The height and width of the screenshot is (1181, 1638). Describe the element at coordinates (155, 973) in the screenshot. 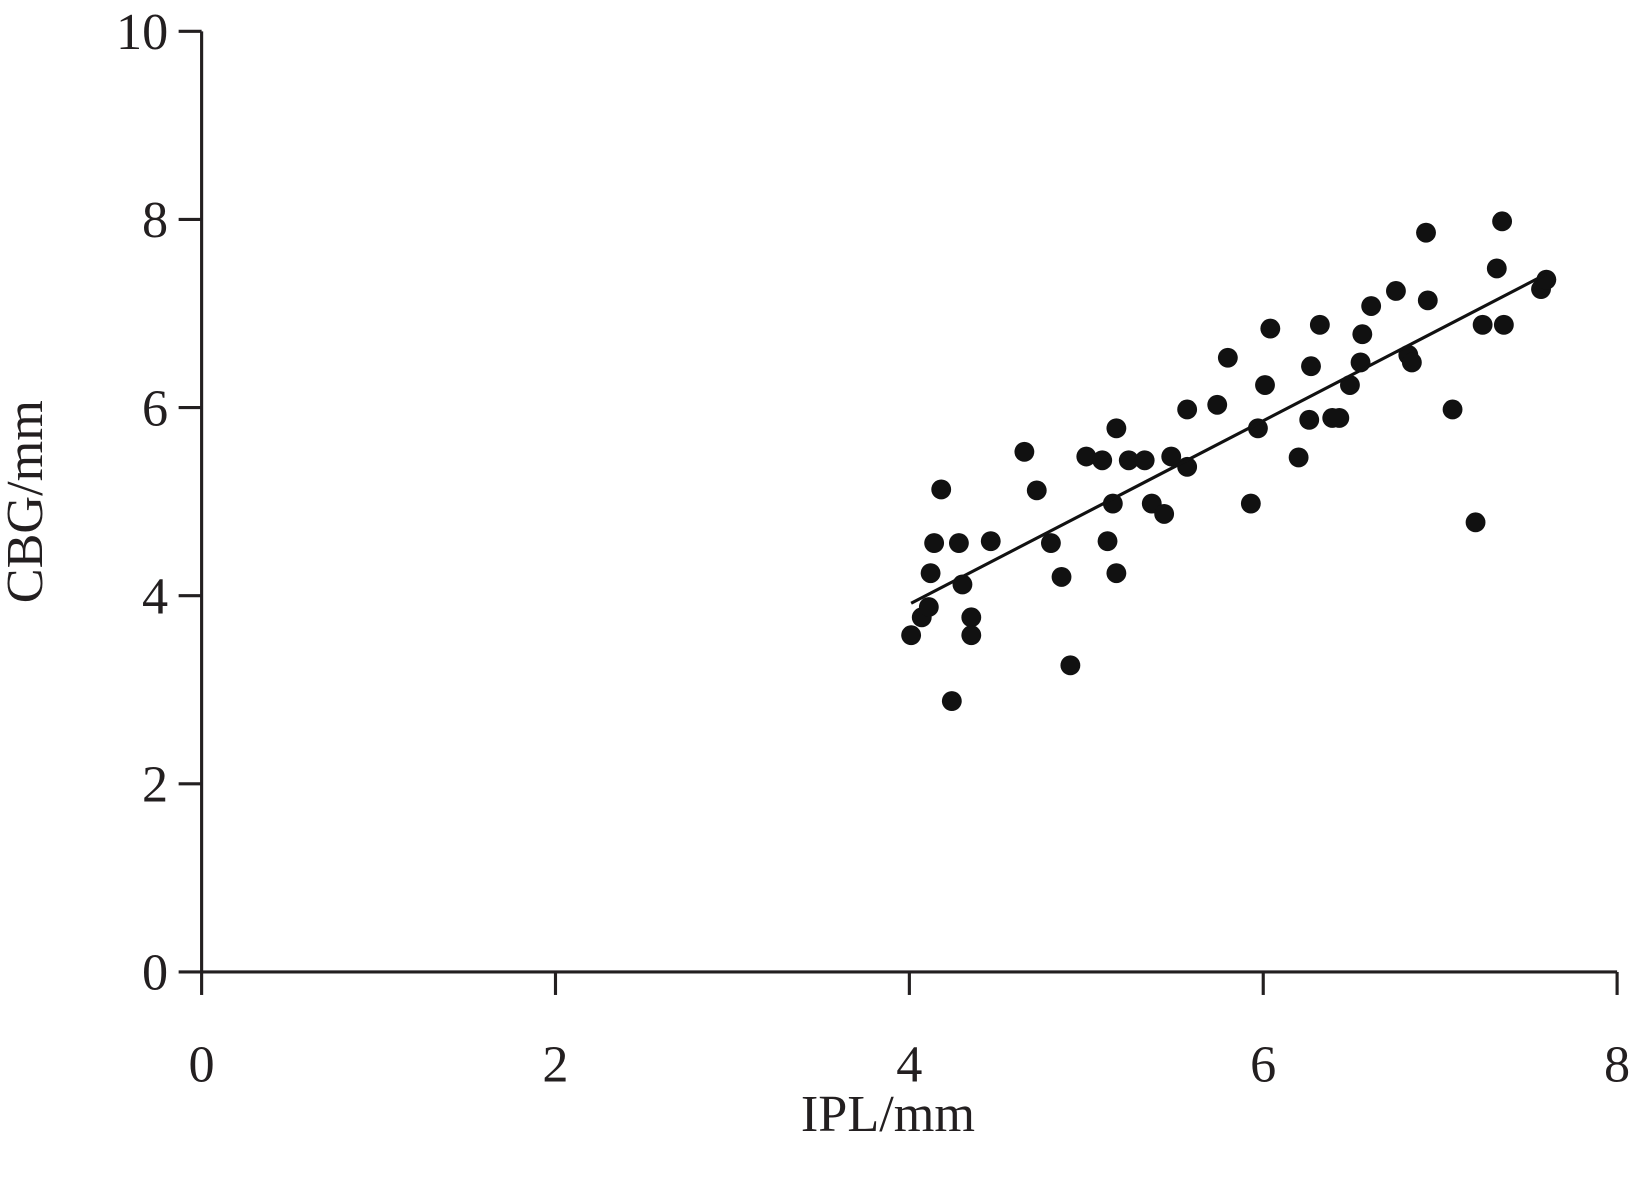

I see `y-tick-label: 0` at that location.